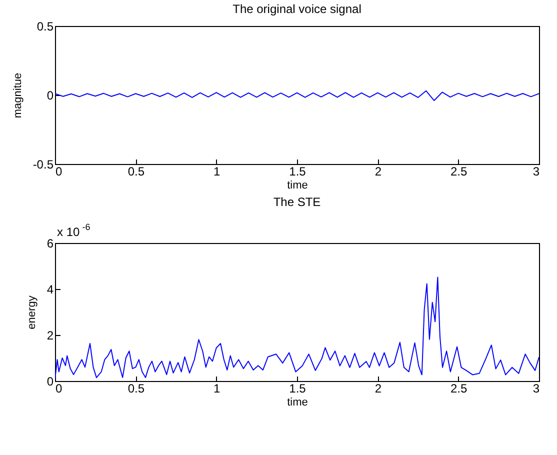 Image resolution: width=557 pixels, height=455 pixels. Describe the element at coordinates (45, 27) in the screenshot. I see `y-tick-label: 0.5` at that location.